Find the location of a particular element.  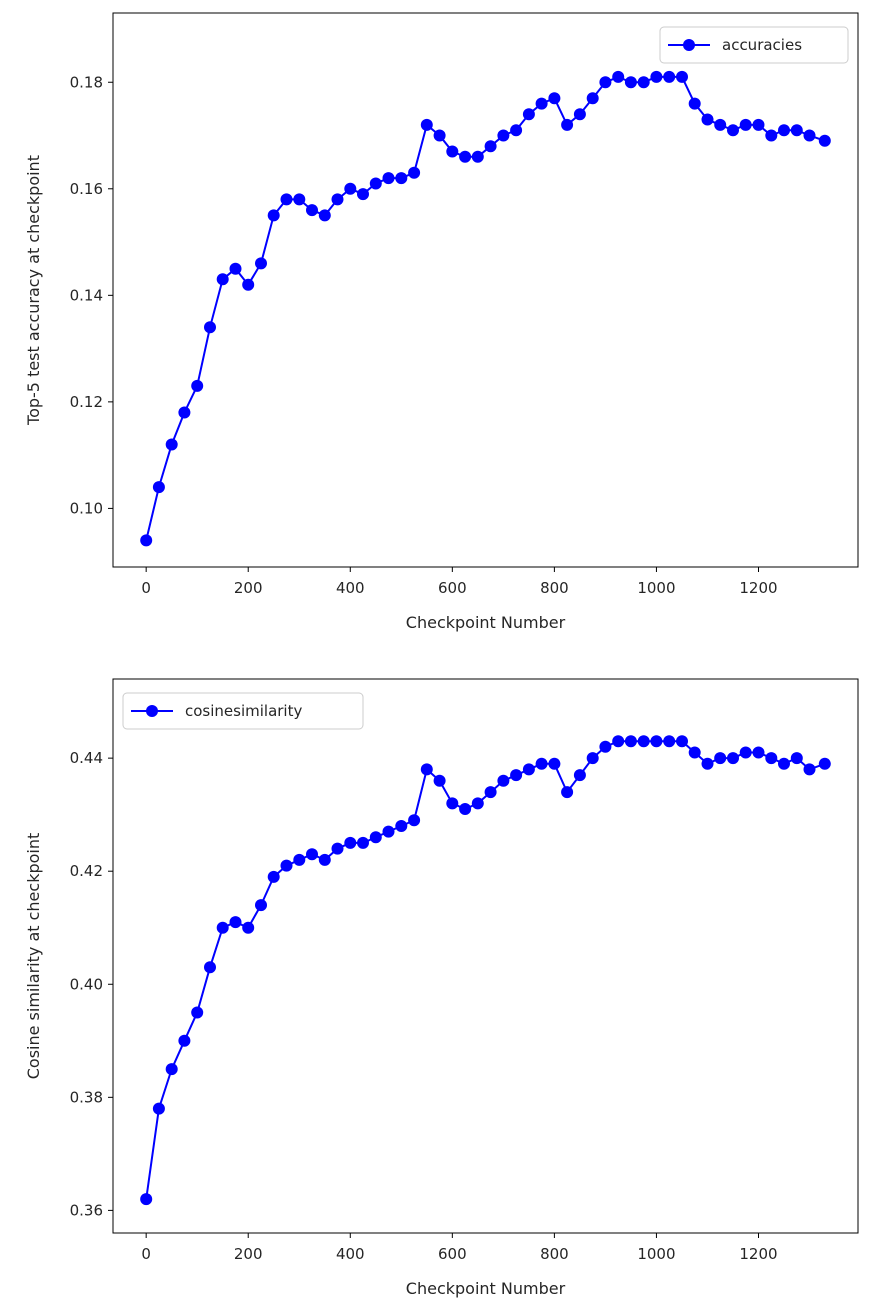

legend: cosinesimilarity is located at coordinates (243, 711).